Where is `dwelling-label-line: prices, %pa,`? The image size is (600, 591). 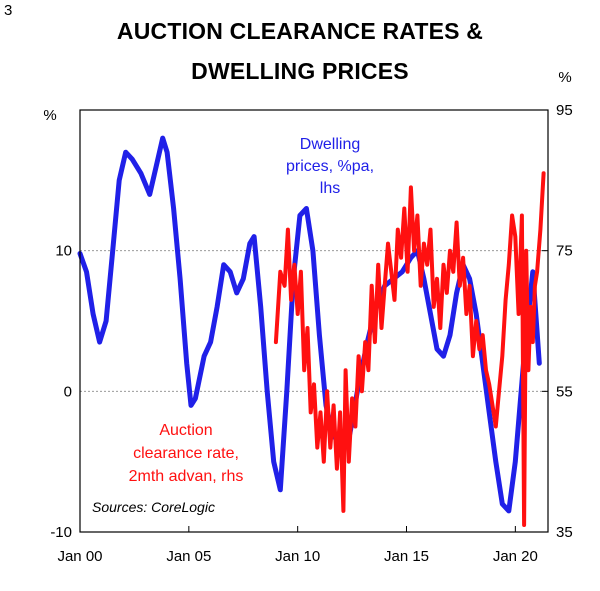 dwelling-label-line: prices, %pa, is located at coordinates (330, 166).